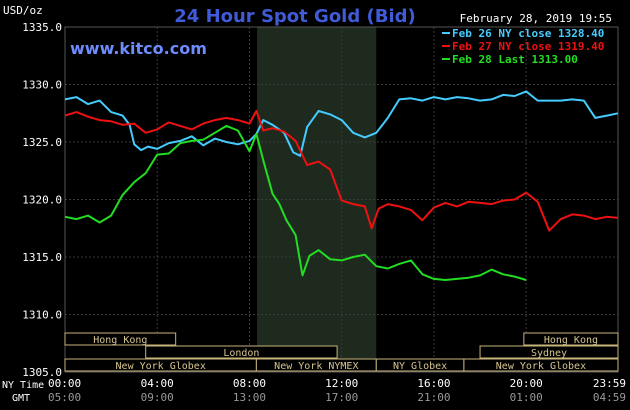 Image resolution: width=630 pixels, height=410 pixels. I want to click on legend-entry: Feb 28 Last 1313.00, so click(515, 59).